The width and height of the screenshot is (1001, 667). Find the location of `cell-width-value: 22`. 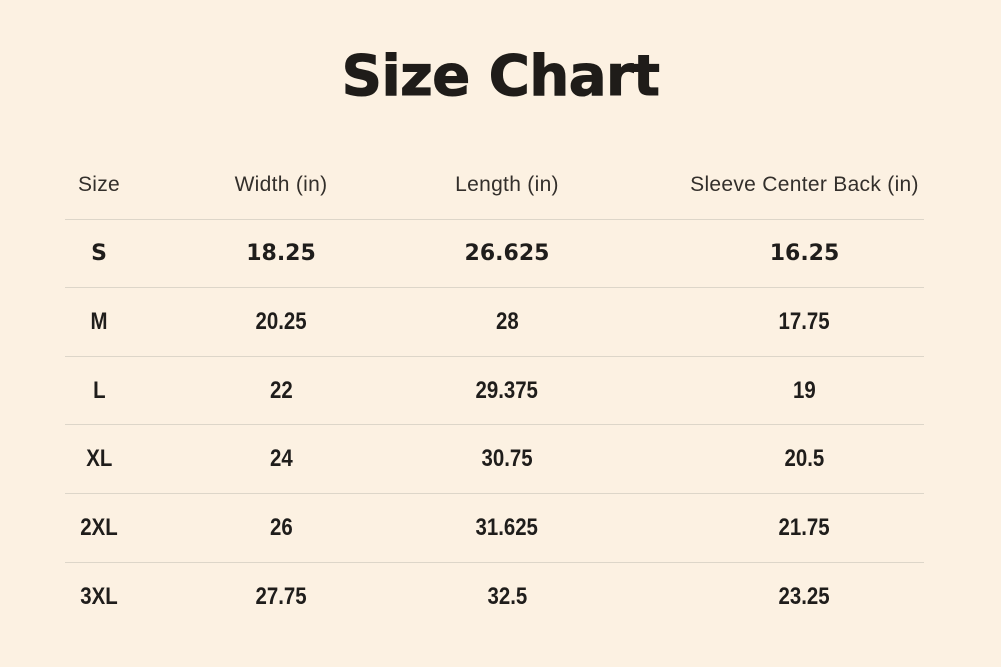

cell-width-value: 22 is located at coordinates (281, 390).